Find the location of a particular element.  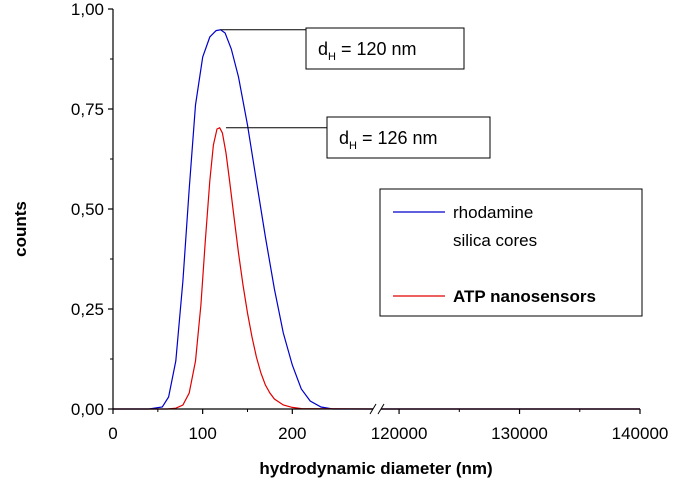

legend-label: silica cores is located at coordinates (495, 240).